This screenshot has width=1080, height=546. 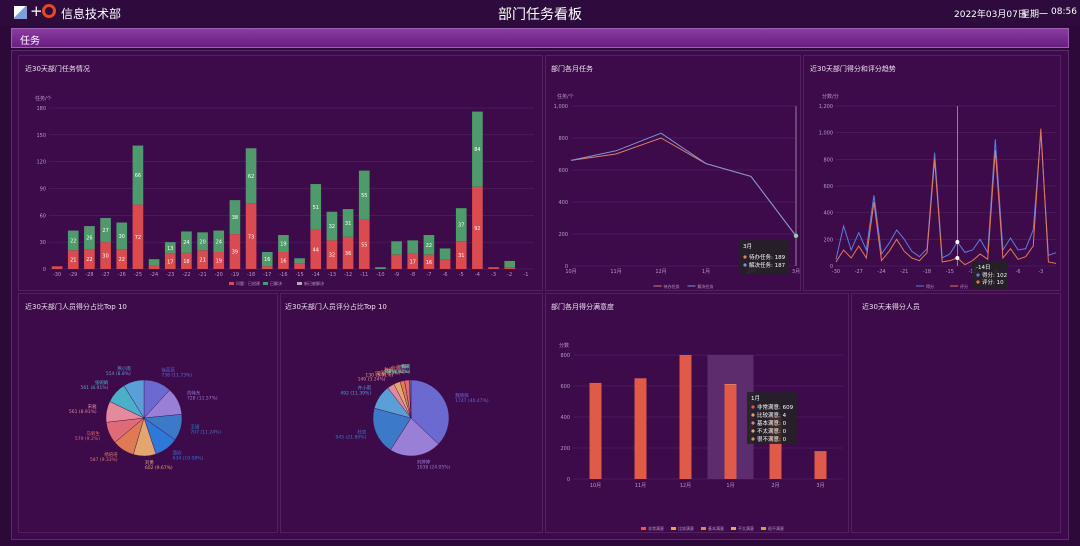 What do you see at coordinates (930, 286) in the screenshot?
I see `legend-label: 得分` at bounding box center [930, 286].